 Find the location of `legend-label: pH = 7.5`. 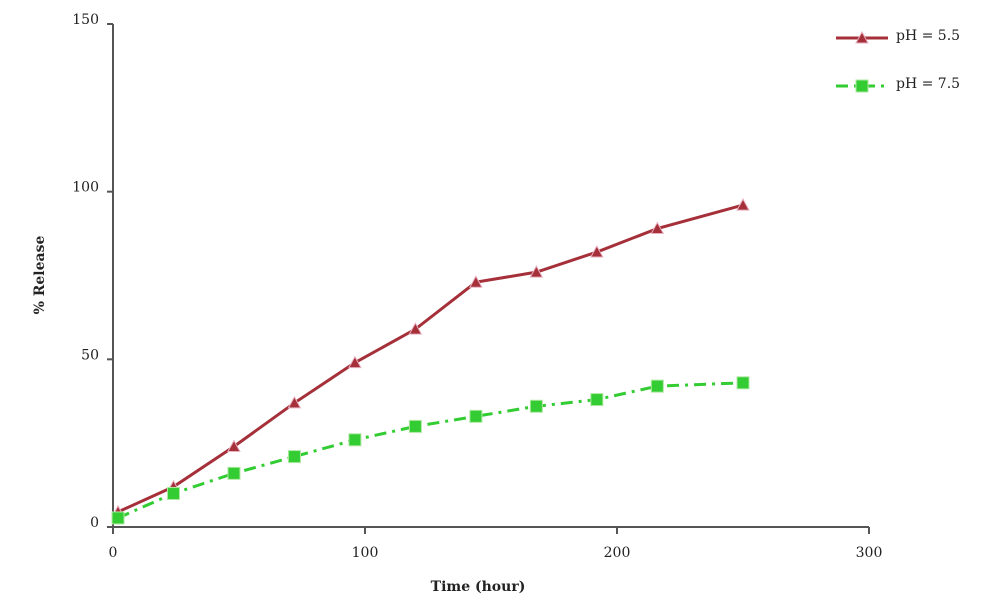

legend-label: pH = 7.5 is located at coordinates (928, 84).